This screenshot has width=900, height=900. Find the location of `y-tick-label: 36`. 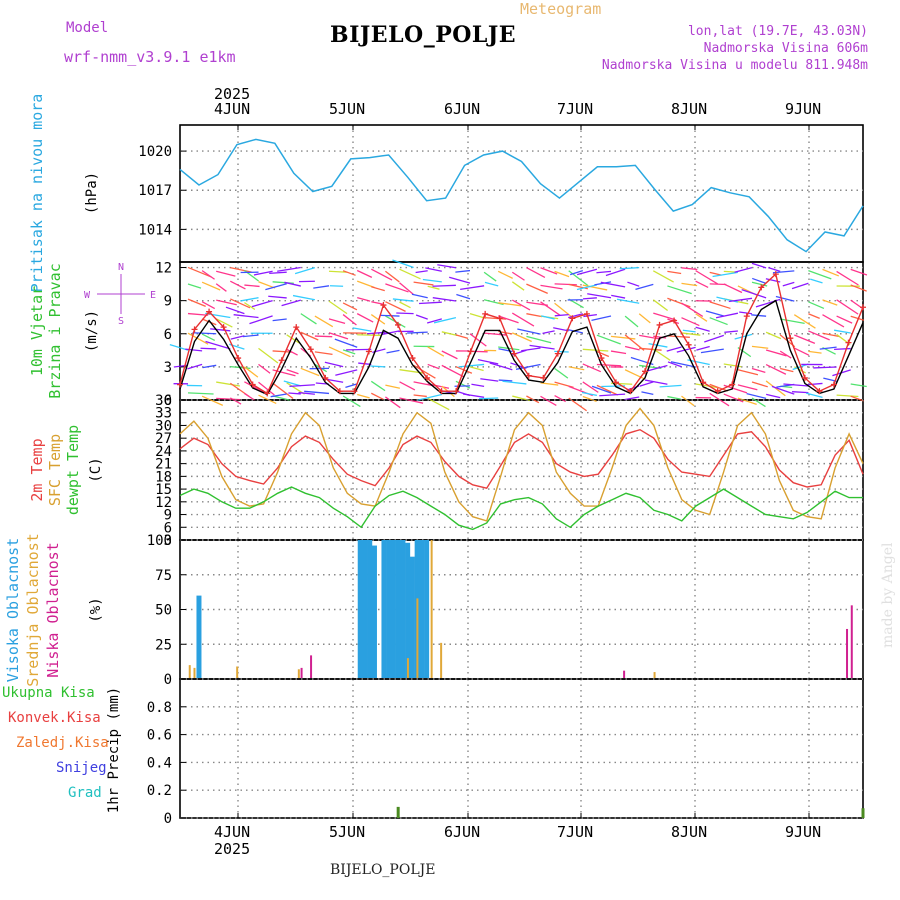

y-tick-label: 36 is located at coordinates (163, 401).